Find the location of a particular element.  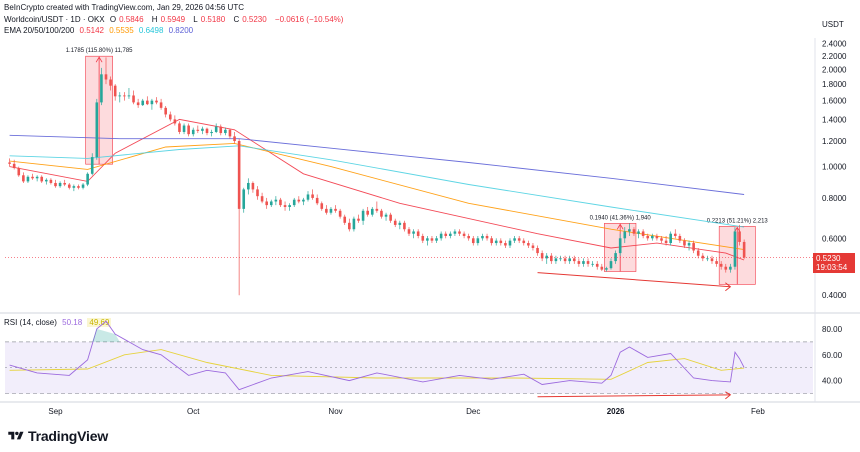

measure-label: 0.1940 (41.36%) 1,940 is located at coordinates (621, 218).